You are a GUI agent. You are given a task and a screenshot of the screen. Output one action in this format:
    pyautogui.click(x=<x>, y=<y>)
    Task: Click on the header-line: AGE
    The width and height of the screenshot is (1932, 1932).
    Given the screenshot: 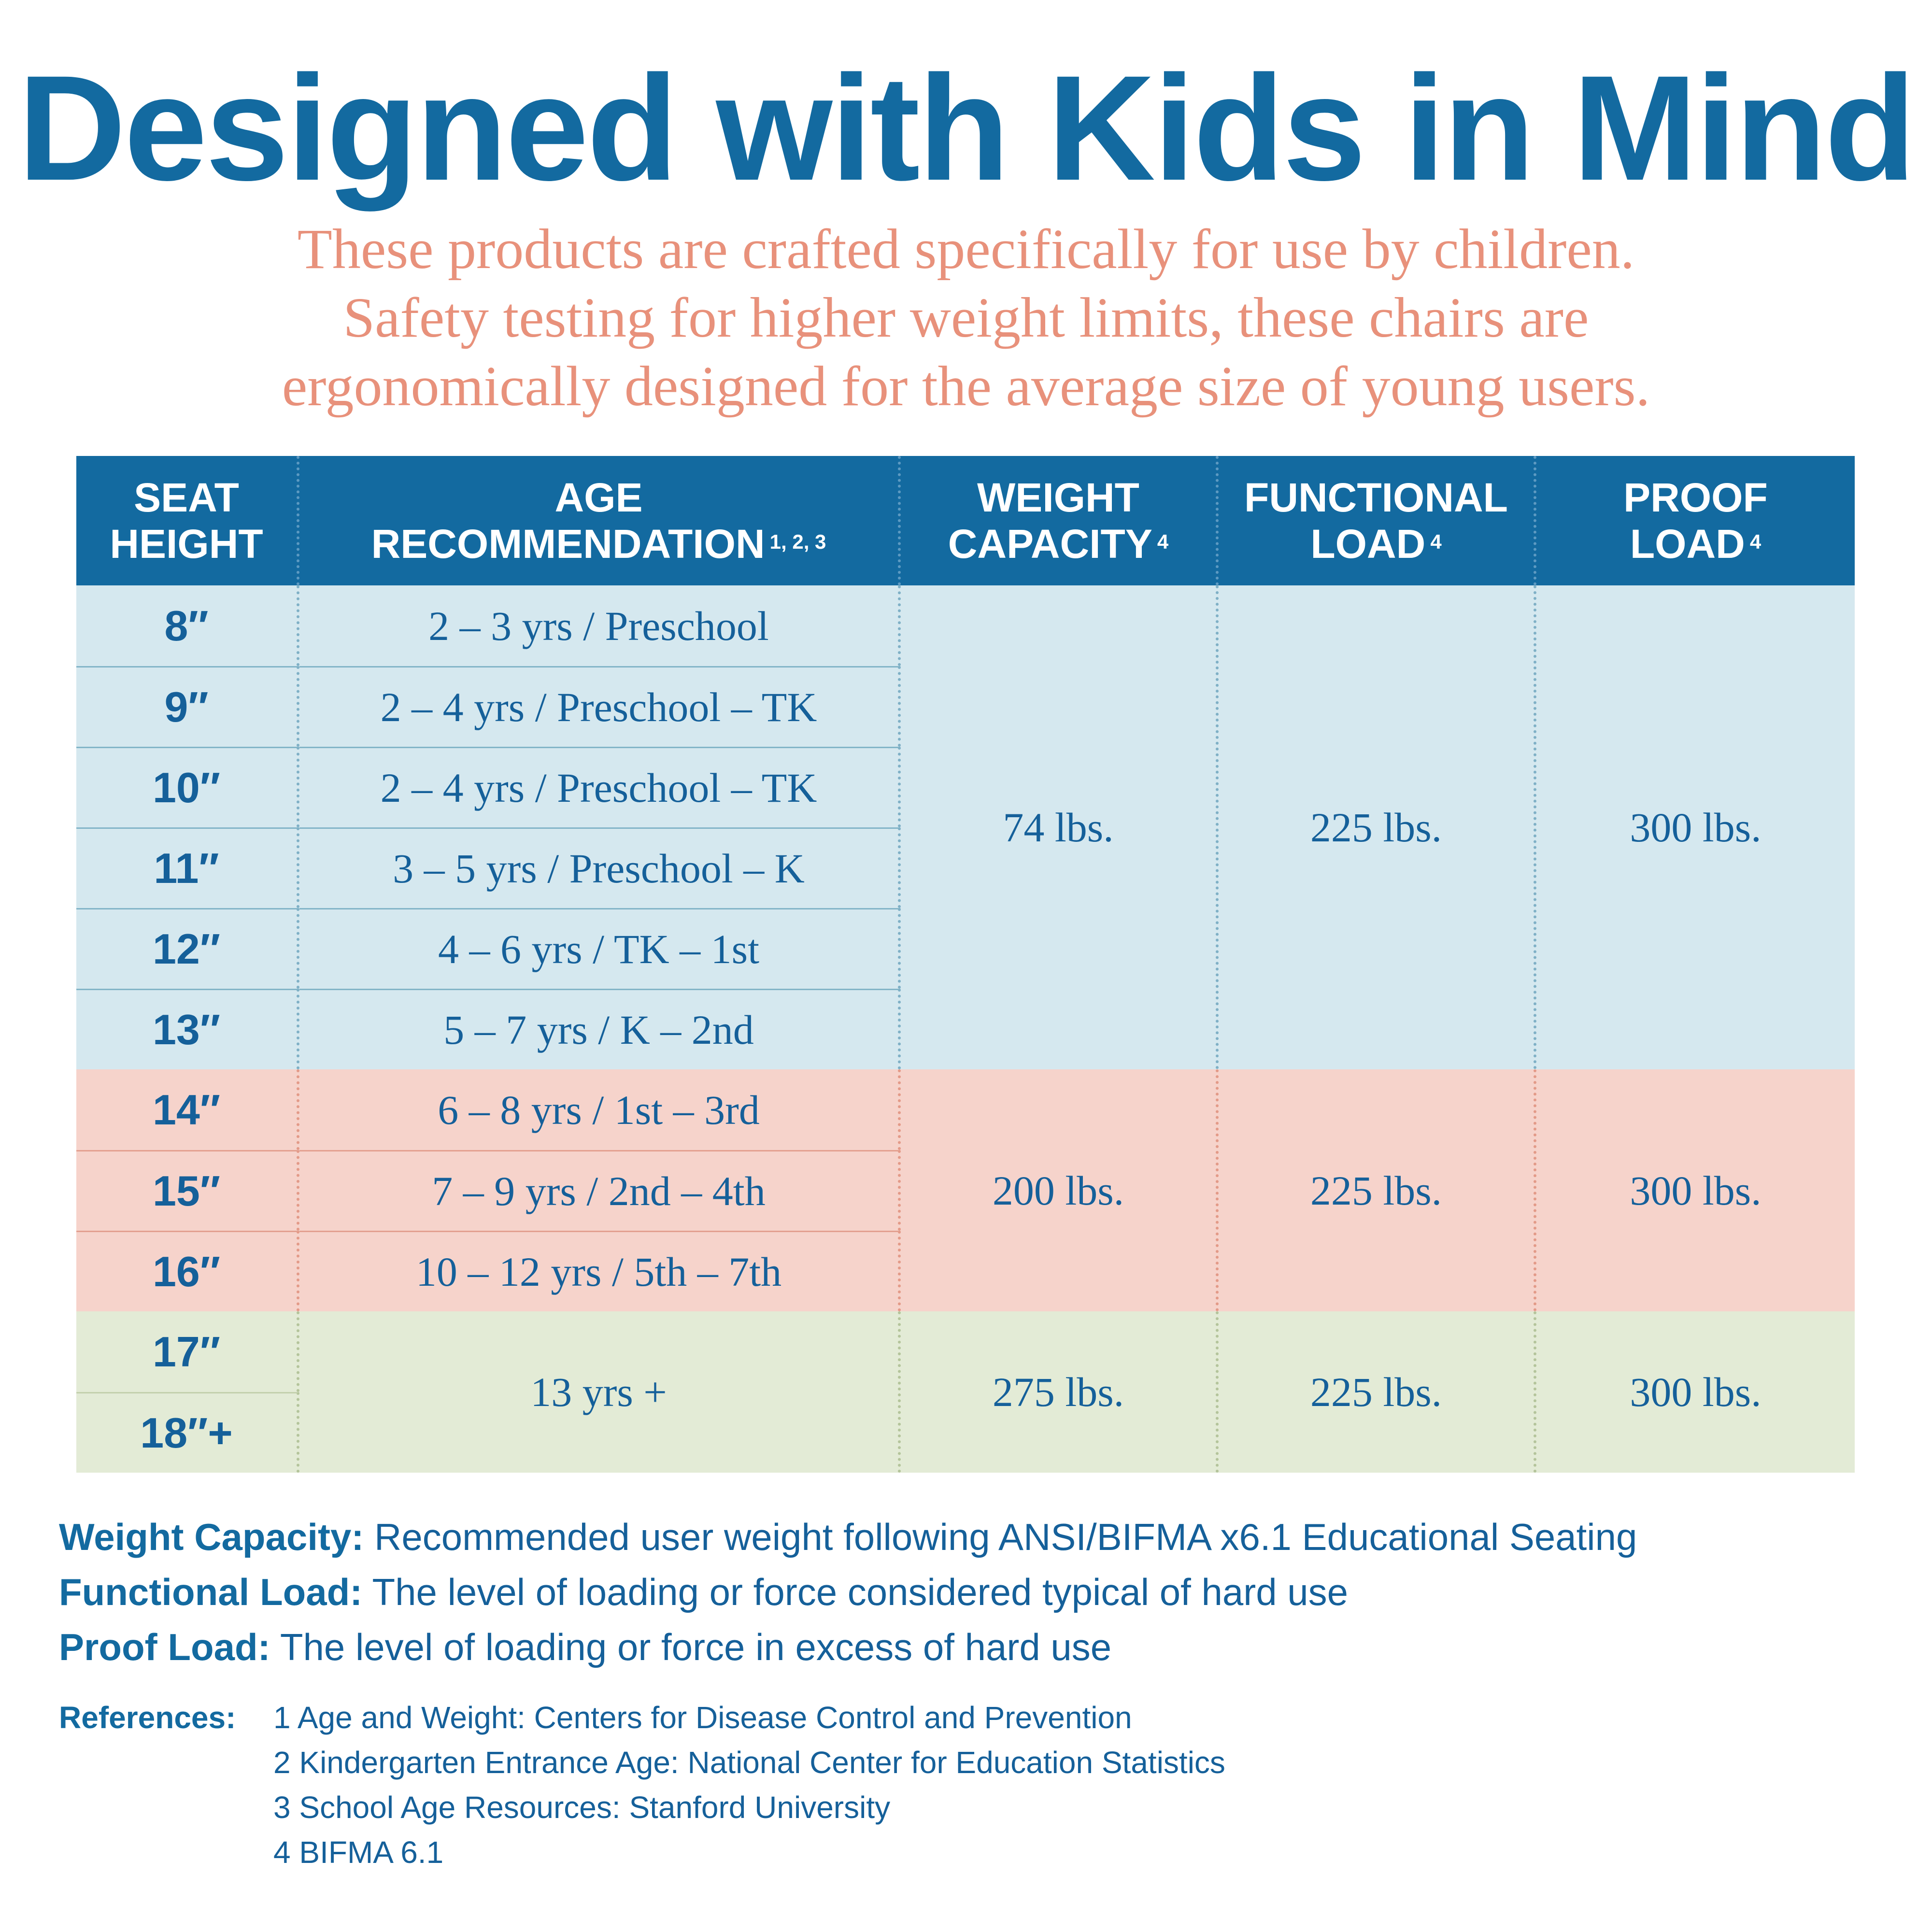 What is the action you would take?
    pyautogui.click(x=598, y=497)
    